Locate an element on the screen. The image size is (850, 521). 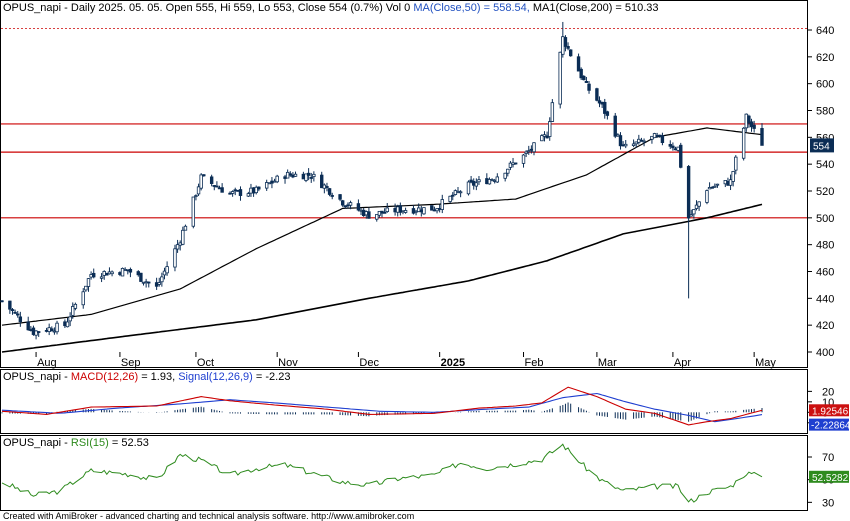
macd-panel-frame is located at coordinates (404, 401).